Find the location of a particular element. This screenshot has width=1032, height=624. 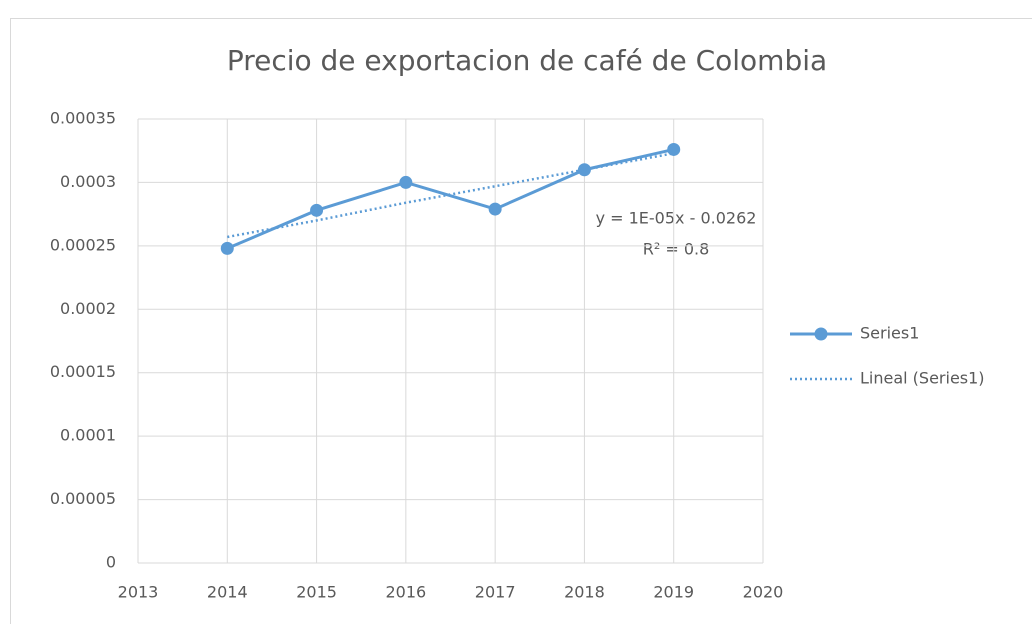

trend-r-squared: R² = 0.8 is located at coordinates (676, 249).